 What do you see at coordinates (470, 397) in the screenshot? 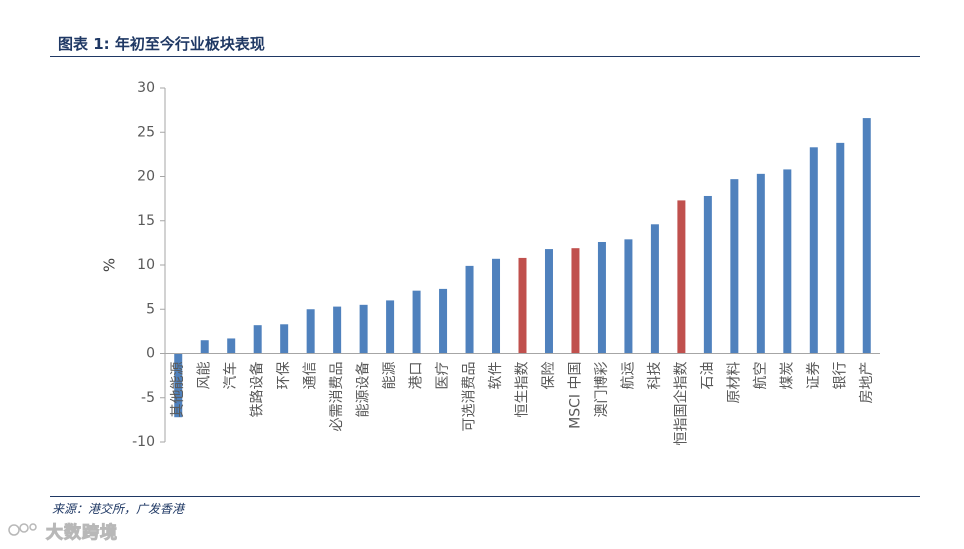
I see `x-category-label: 可选消费品` at bounding box center [470, 397].